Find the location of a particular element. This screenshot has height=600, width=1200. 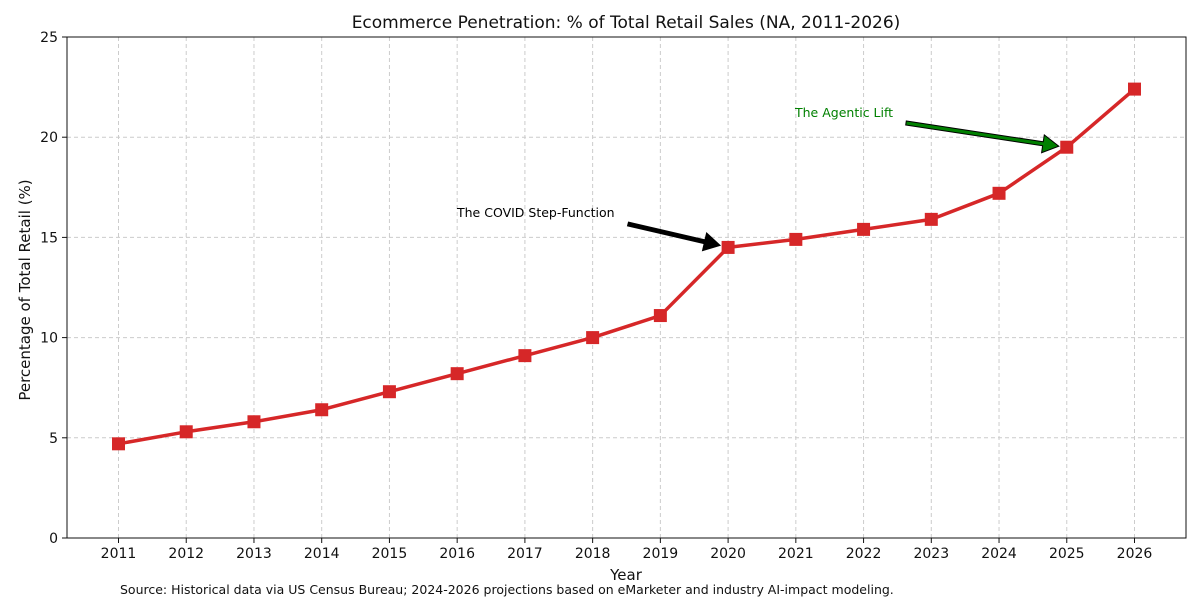

annotation-label: The Agentic Lift is located at coordinates (843, 112).